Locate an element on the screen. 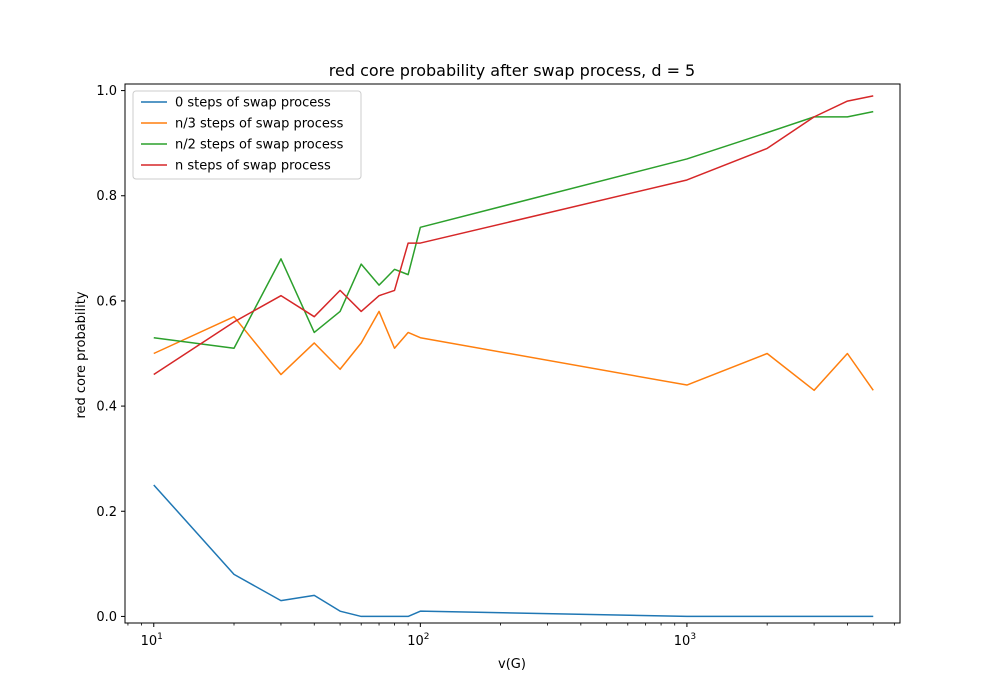  y-tick-label: 0.2 is located at coordinates (106, 512).